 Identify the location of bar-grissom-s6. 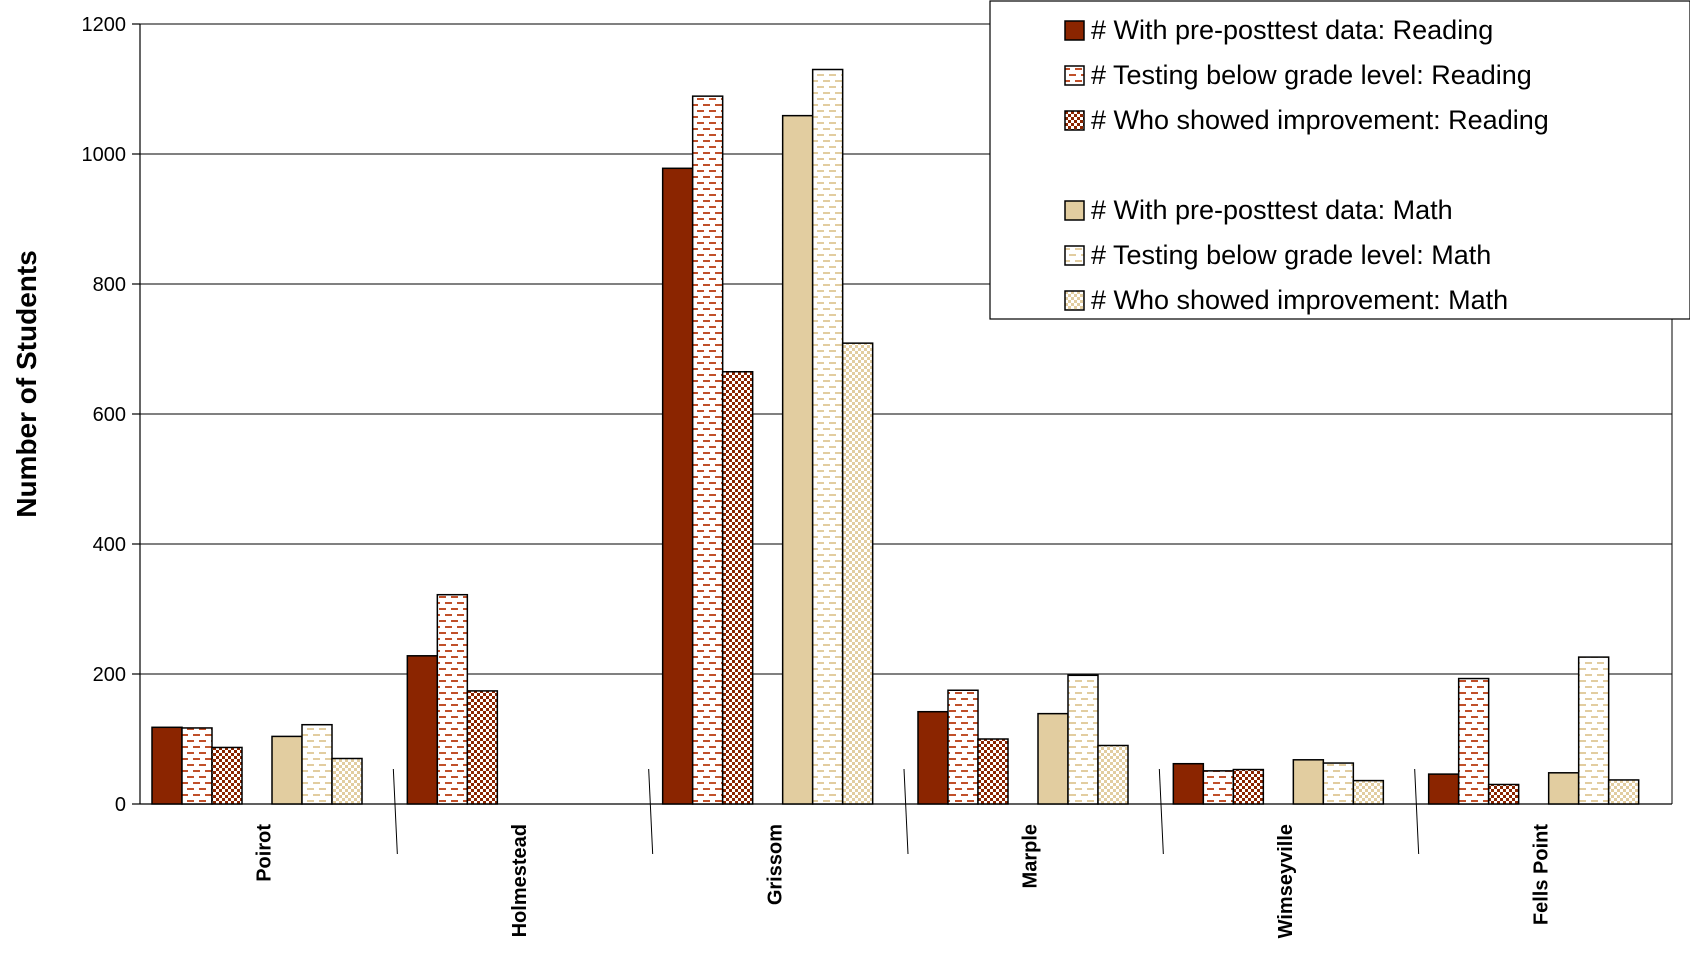
(857, 573).